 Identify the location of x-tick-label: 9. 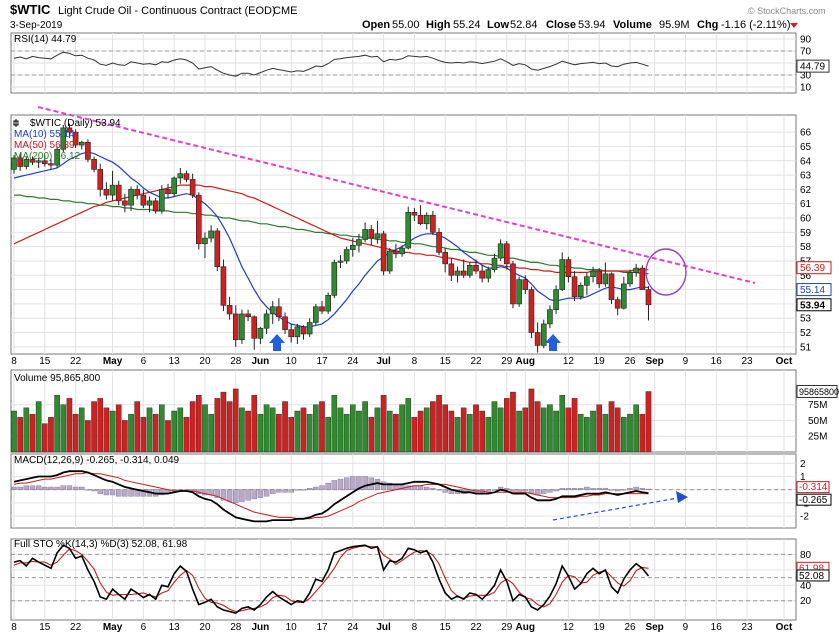
(686, 361).